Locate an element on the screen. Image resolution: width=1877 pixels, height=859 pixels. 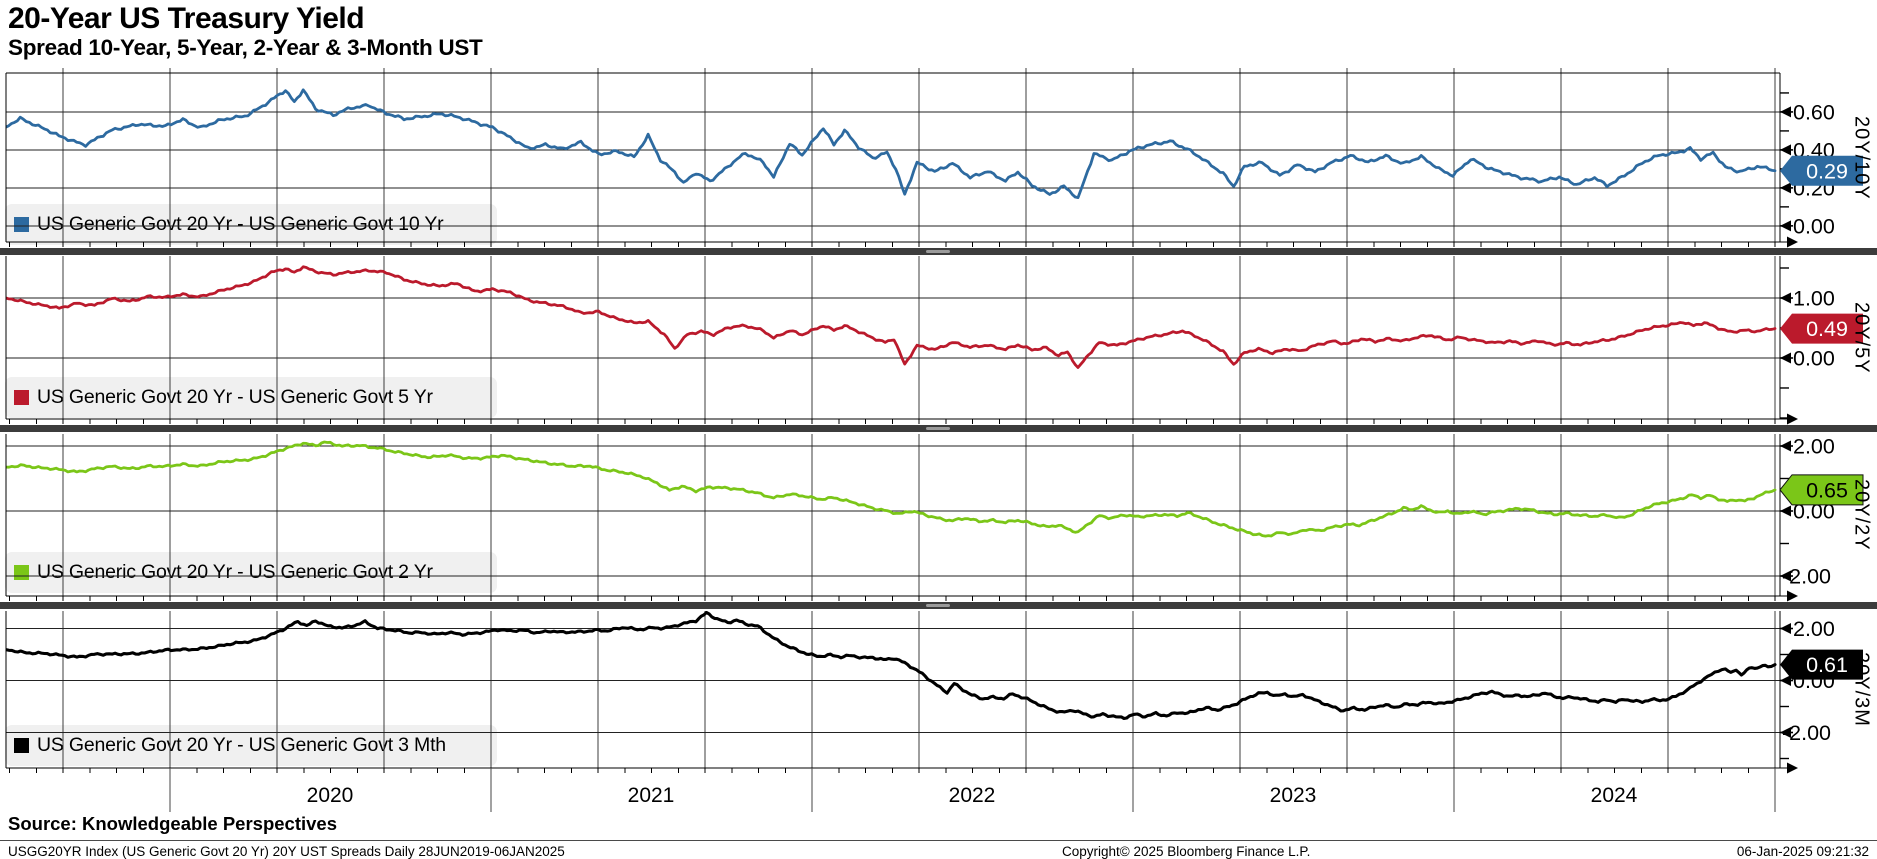
footer-divider is located at coordinates (938, 840).